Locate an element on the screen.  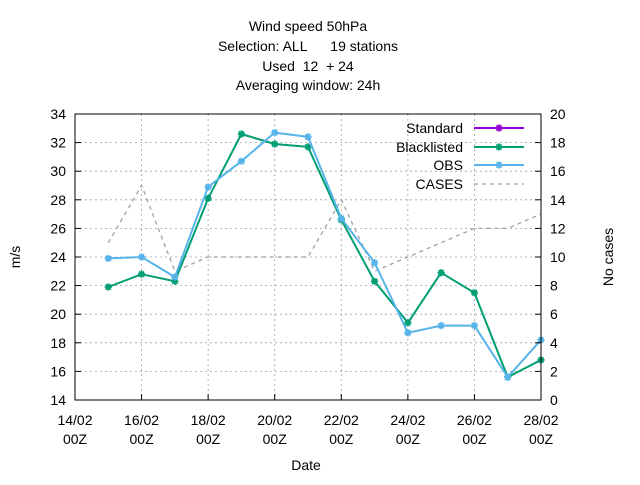
y2-tick-label: 0 is located at coordinates (554, 400).